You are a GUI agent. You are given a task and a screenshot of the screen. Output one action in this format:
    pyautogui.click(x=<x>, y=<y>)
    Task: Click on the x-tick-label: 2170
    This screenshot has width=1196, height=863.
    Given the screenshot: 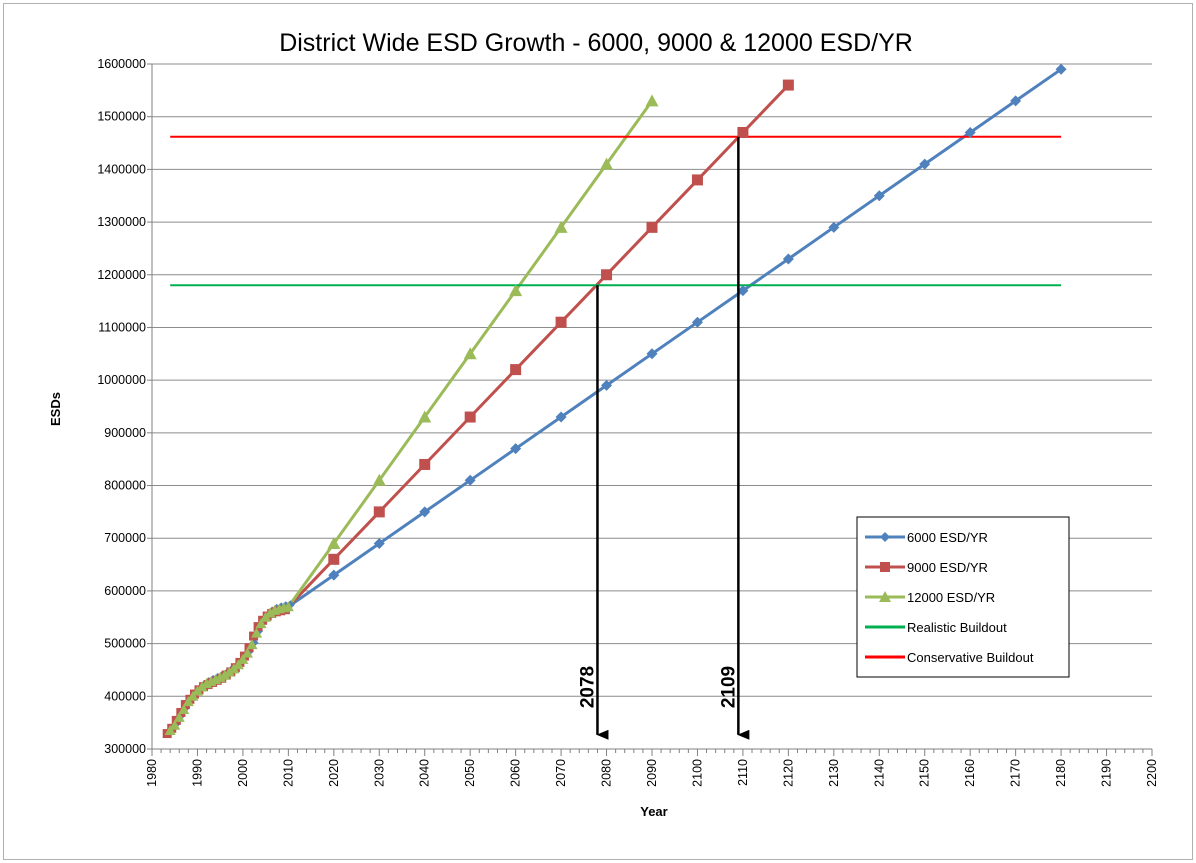 What is the action you would take?
    pyautogui.click(x=1016, y=773)
    